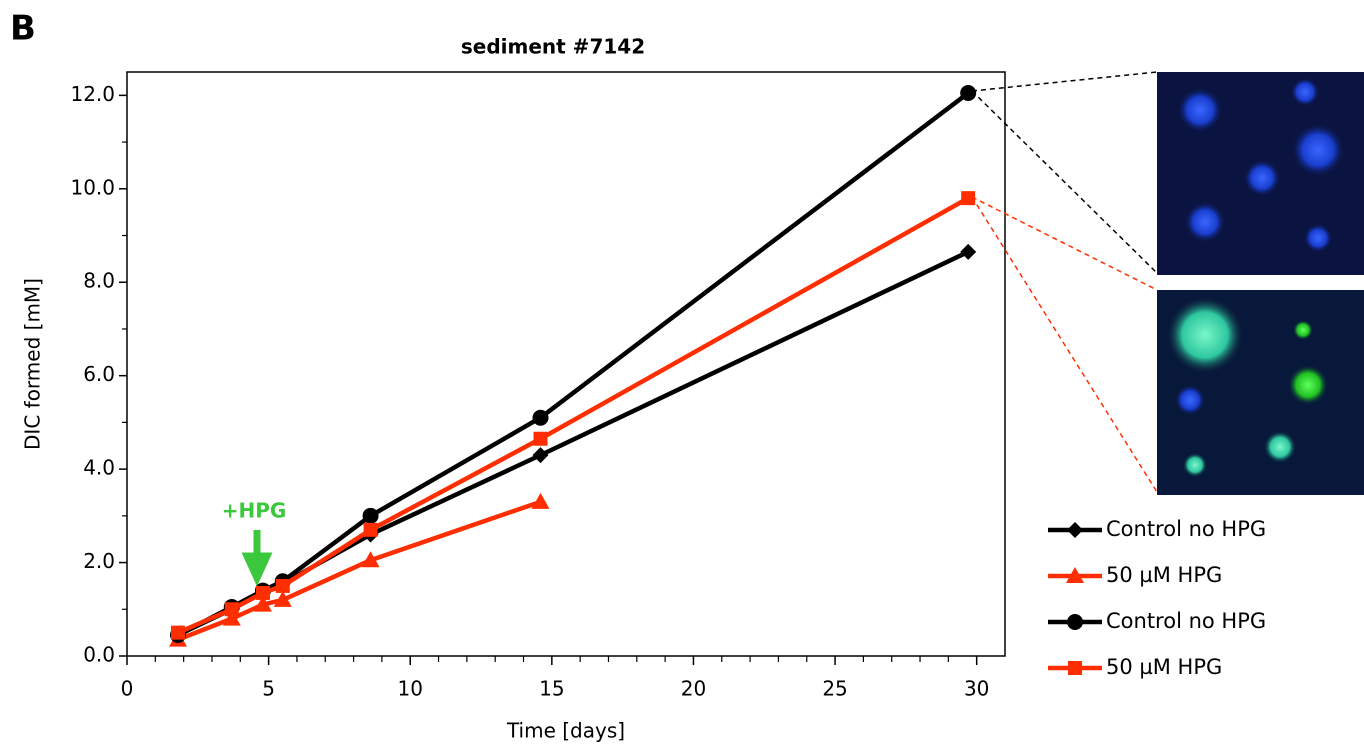  Describe the element at coordinates (693, 689) in the screenshot. I see `x-tick-label: 20` at that location.